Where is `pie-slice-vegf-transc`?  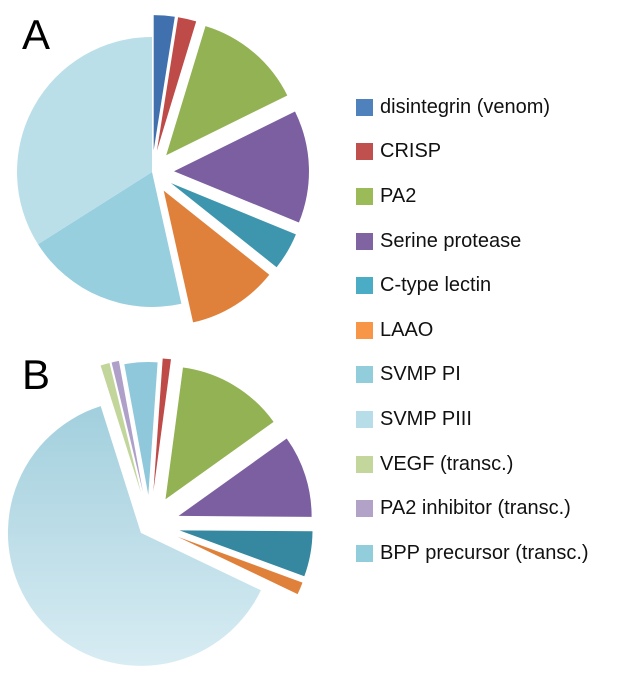 pie-slice-vegf-transc is located at coordinates (120, 428).